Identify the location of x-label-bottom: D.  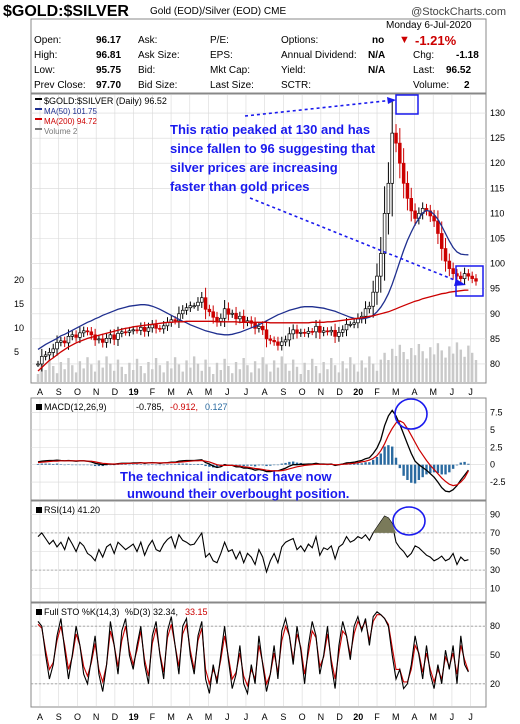
(115, 717).